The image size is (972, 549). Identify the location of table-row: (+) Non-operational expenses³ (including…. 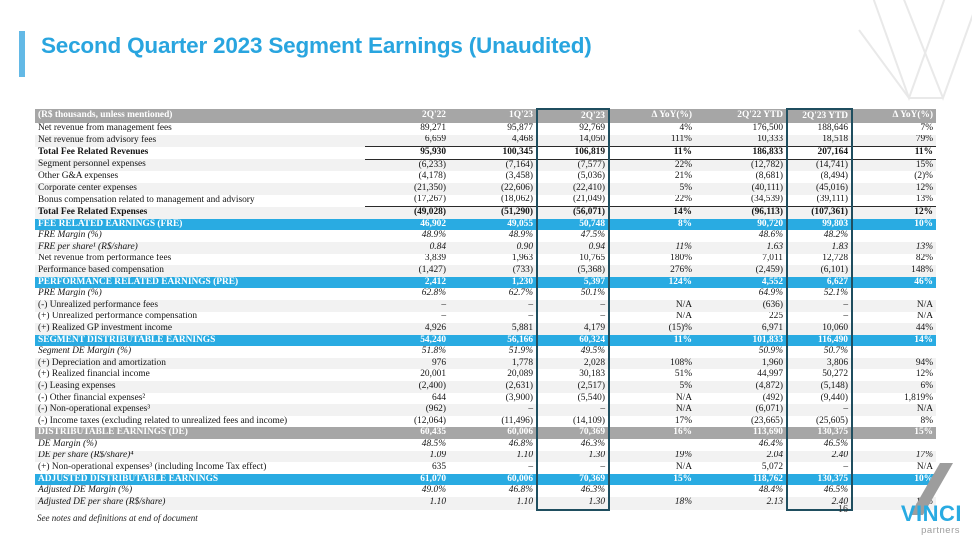
(485, 468).